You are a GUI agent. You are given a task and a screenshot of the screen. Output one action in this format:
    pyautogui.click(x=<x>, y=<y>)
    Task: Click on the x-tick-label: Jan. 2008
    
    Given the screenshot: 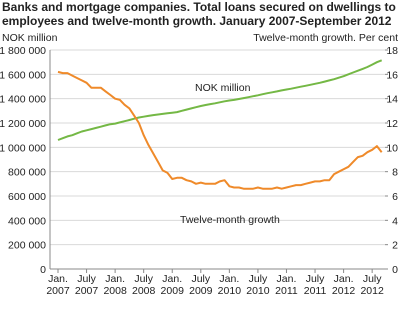 What is the action you would take?
    pyautogui.click(x=115, y=285)
    